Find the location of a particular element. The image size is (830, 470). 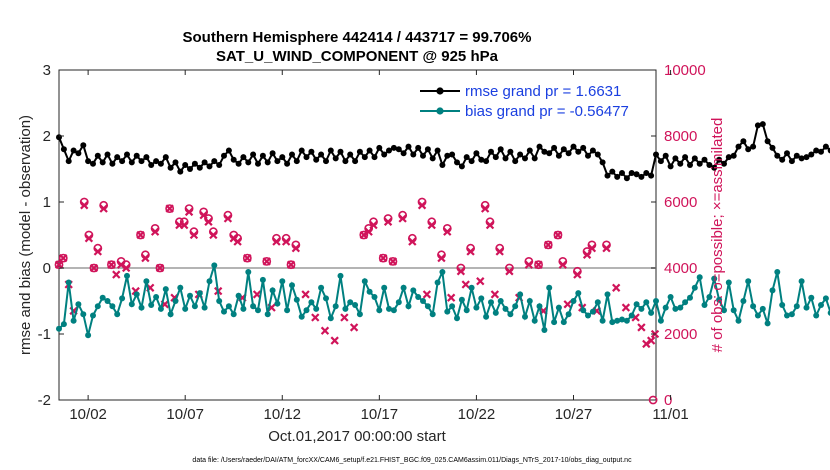

y-right-tick-label: 10000 is located at coordinates (685, 70).